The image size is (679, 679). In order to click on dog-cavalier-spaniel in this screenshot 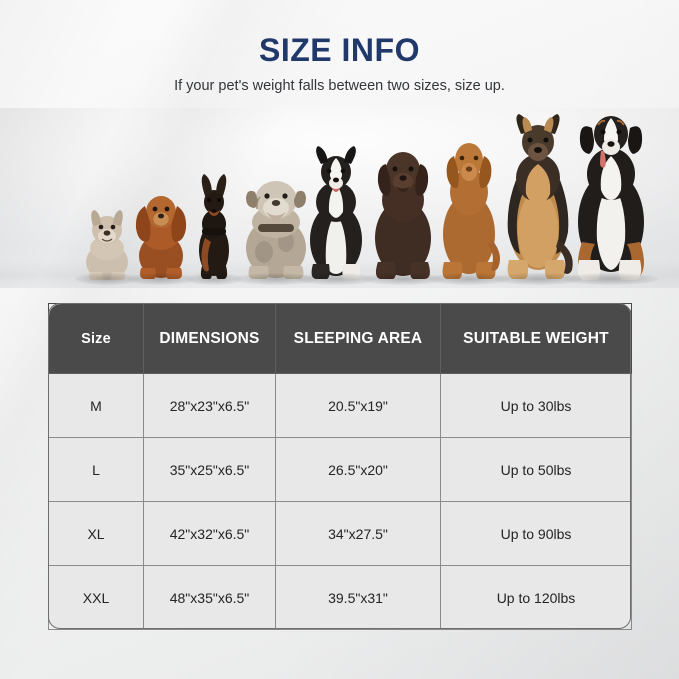, I will do `click(161, 233)`.